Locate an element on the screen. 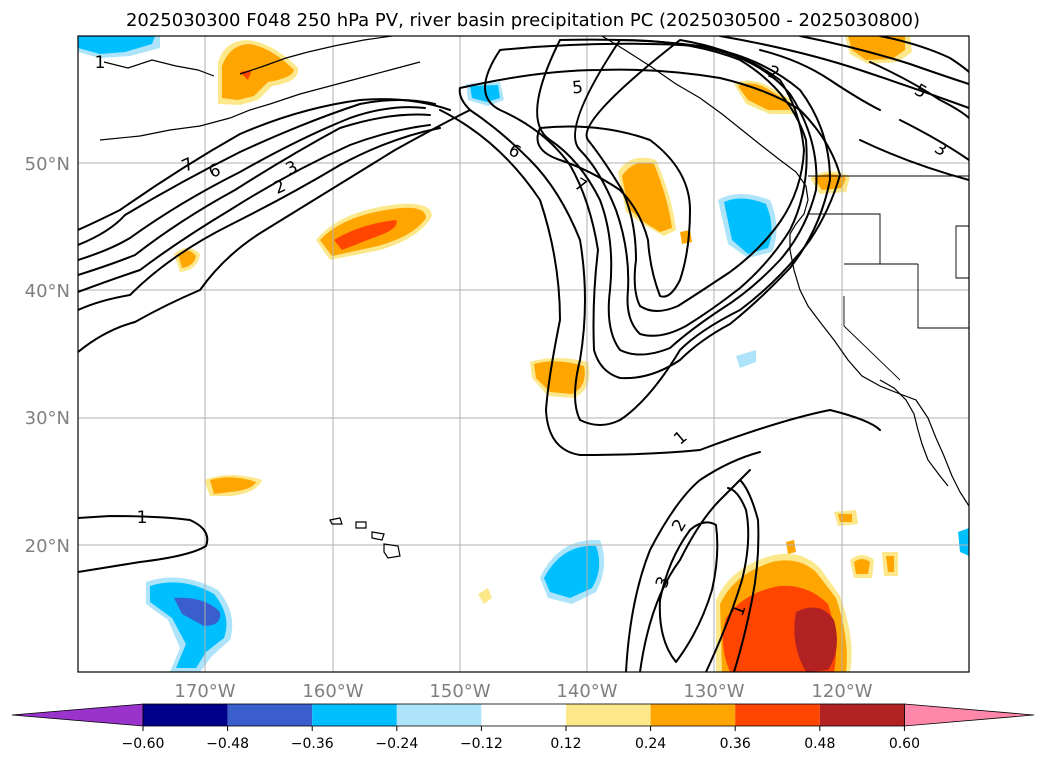 This screenshot has width=1047, height=765. lat-label-50n: 50°N is located at coordinates (47, 164).